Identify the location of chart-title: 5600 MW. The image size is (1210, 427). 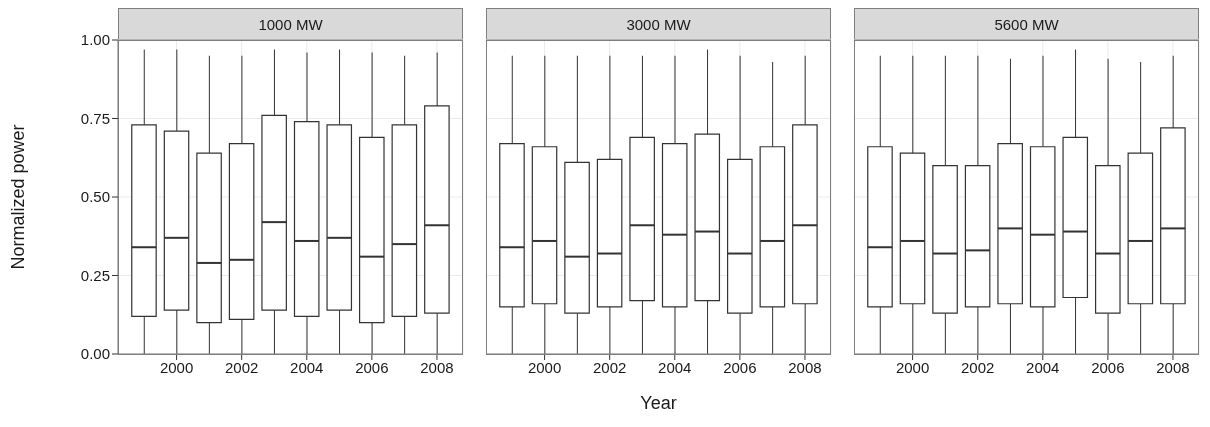
(1026, 24).